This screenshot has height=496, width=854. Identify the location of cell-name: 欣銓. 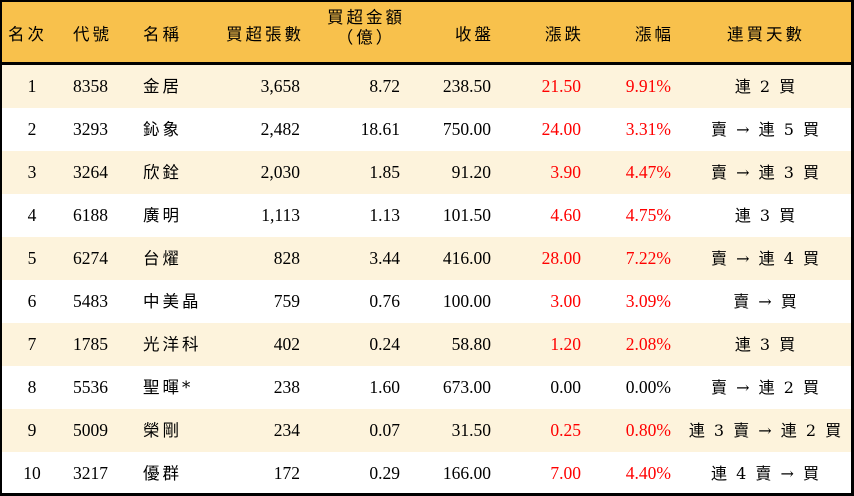
(162, 172).